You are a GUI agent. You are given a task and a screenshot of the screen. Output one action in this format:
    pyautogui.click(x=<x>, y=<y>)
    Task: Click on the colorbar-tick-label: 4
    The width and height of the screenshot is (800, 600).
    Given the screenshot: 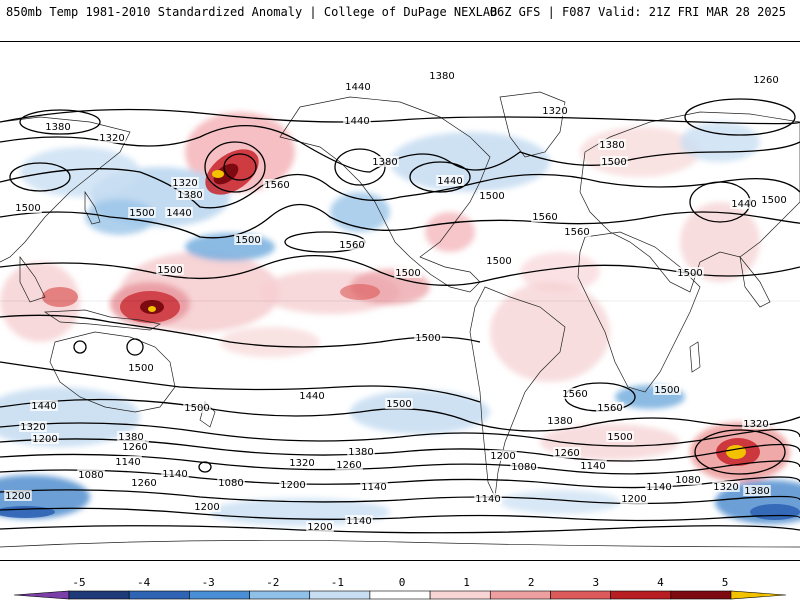 What is the action you would take?
    pyautogui.click(x=660, y=582)
    